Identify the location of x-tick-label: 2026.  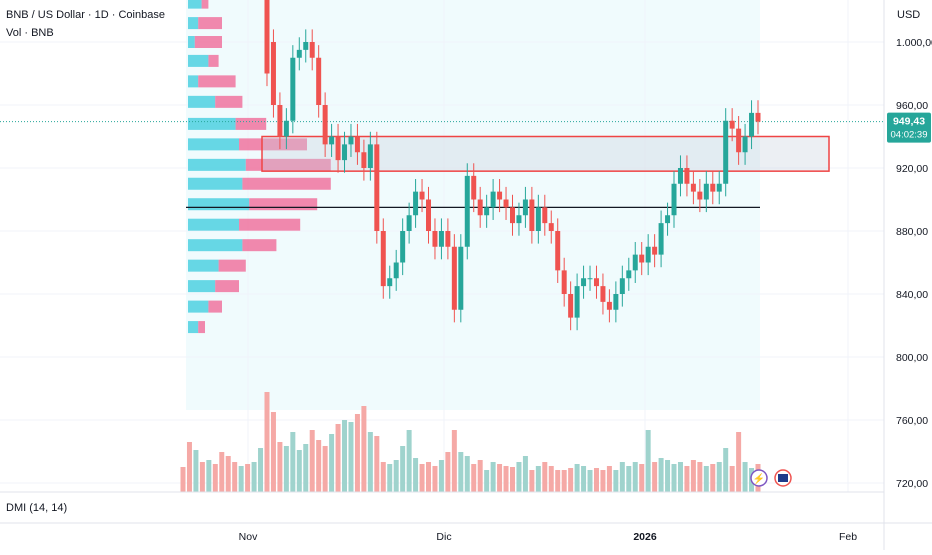
(645, 537).